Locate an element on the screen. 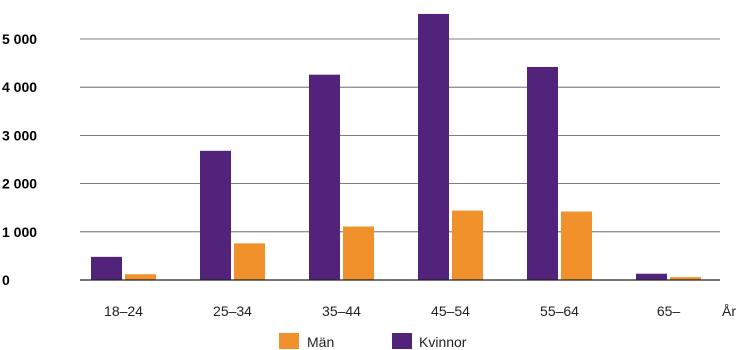  y-axis-tick-labels: 0 1 000 2 000 3 000 4 000 5 000 is located at coordinates (19, 159).